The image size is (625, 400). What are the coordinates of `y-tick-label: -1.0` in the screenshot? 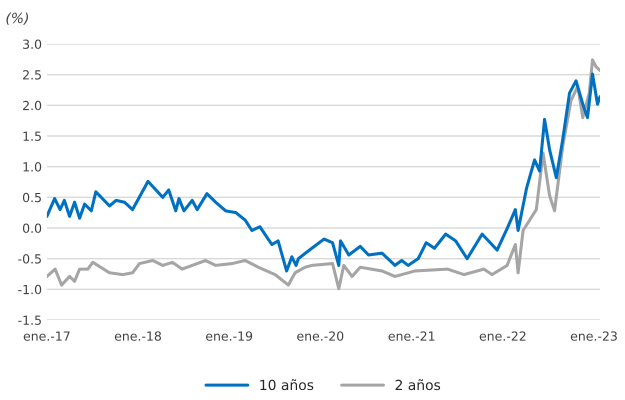 It's located at (30, 289).